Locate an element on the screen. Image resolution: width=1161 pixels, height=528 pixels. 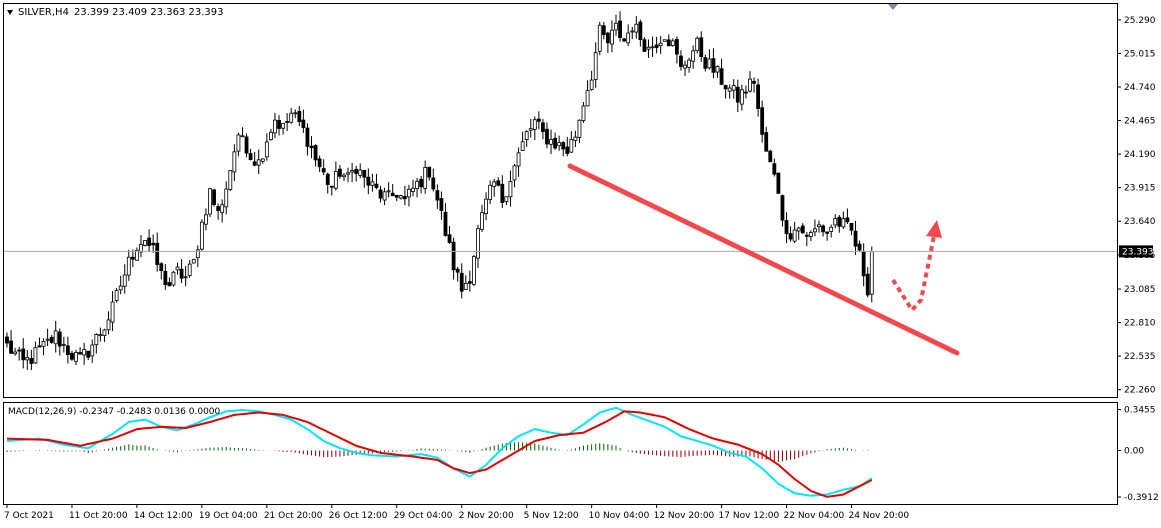
trendline is located at coordinates (763, 259).